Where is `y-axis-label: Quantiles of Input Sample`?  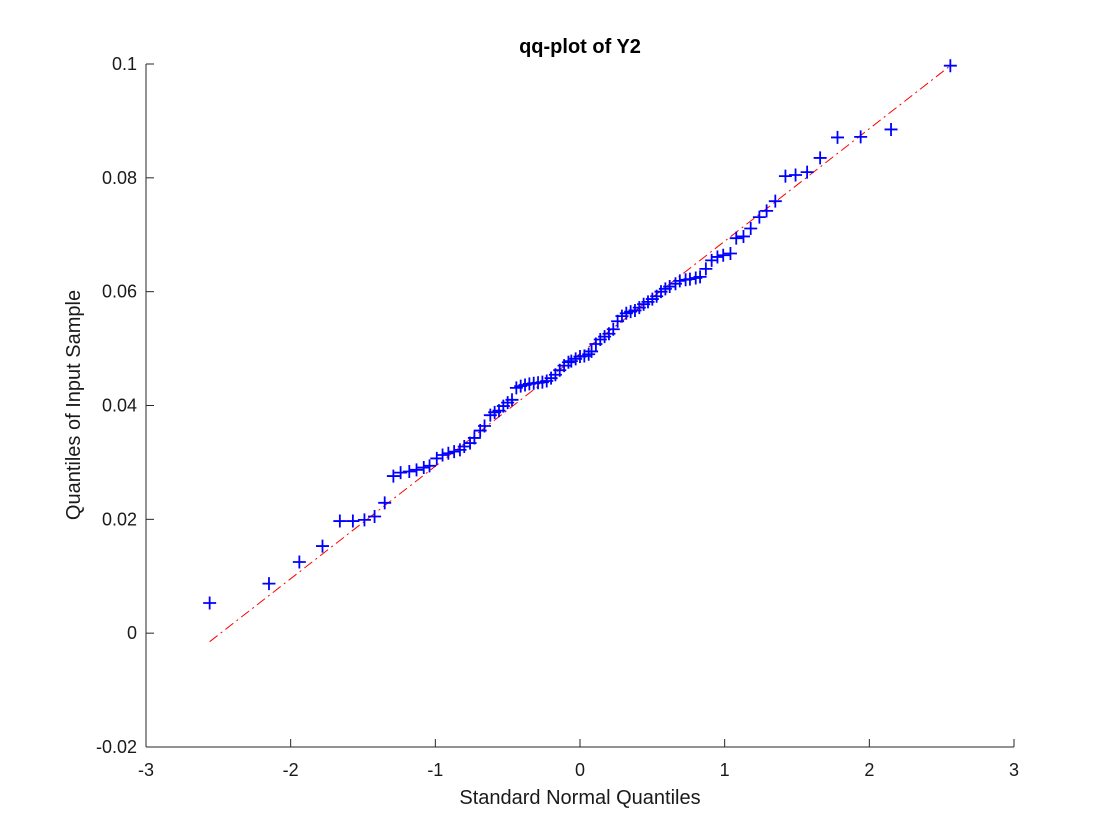
y-axis-label: Quantiles of Input Sample is located at coordinates (74, 405).